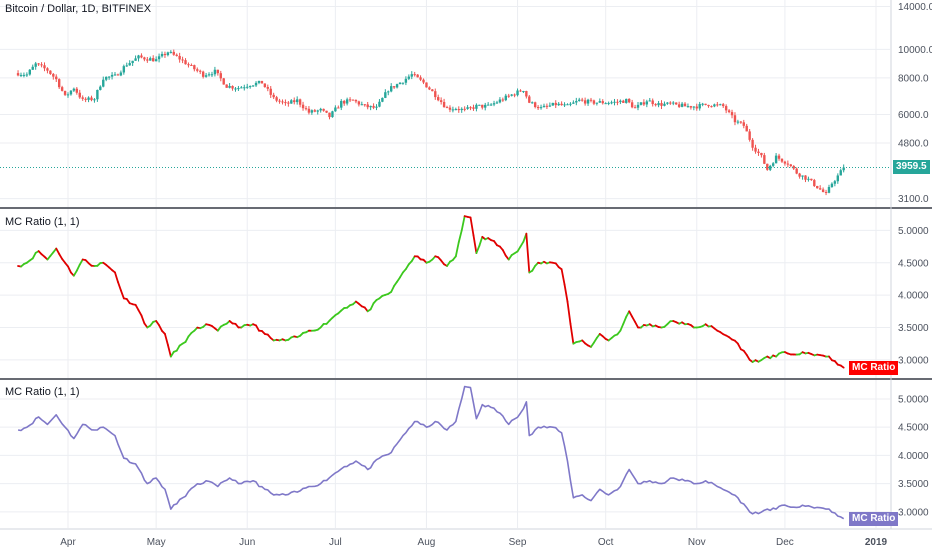 This screenshot has width=932, height=550. I want to click on r1-y-tick-label: 3.5000, so click(913, 328).